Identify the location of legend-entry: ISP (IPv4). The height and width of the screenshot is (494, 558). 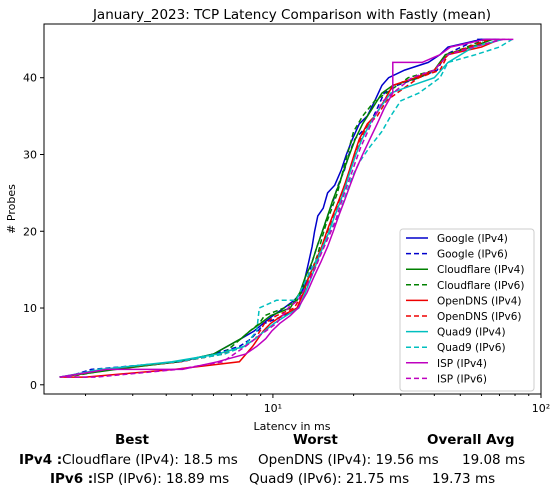
(462, 364).